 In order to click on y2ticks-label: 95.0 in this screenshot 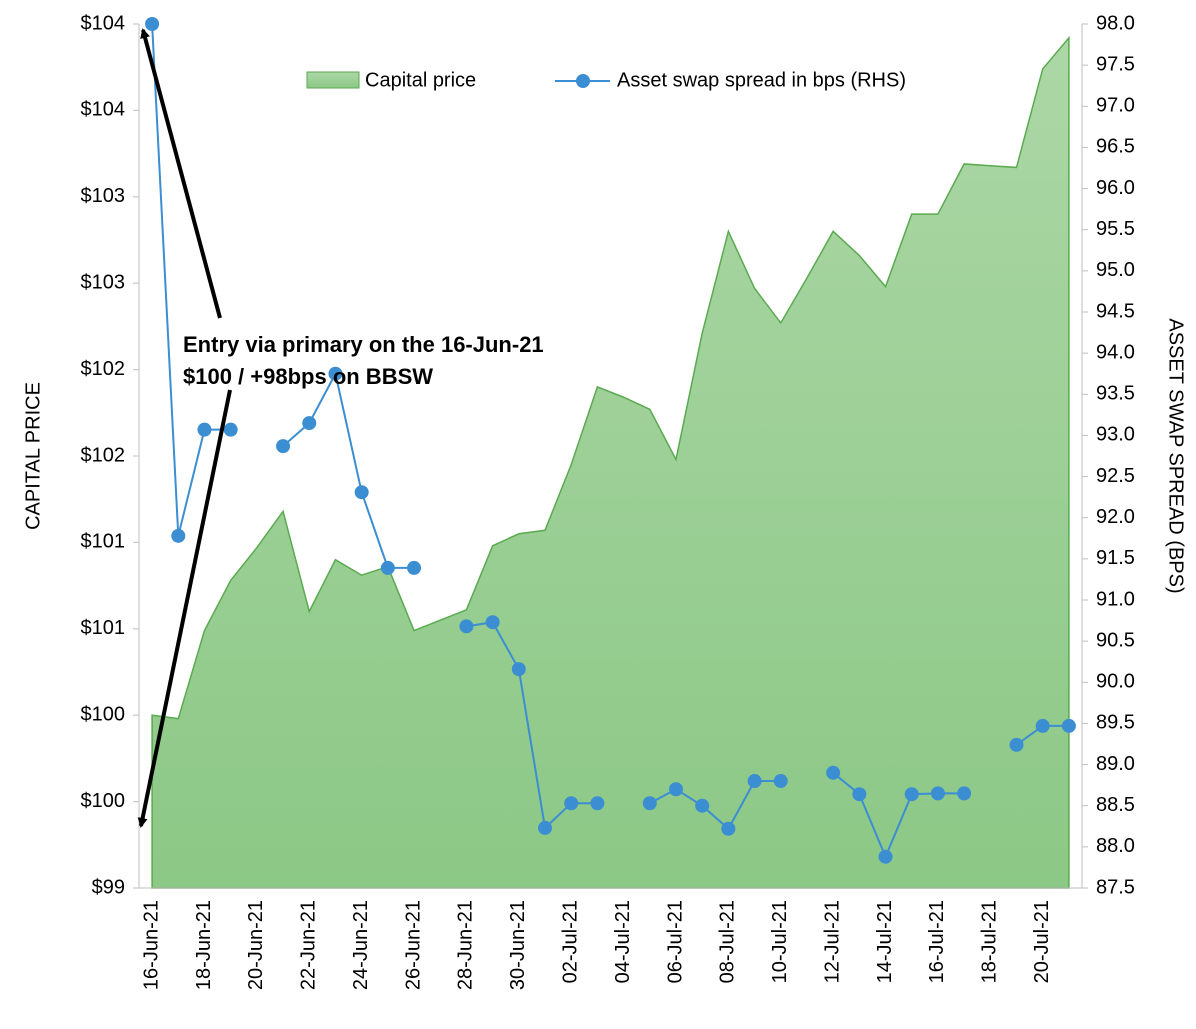, I will do `click(1115, 270)`.